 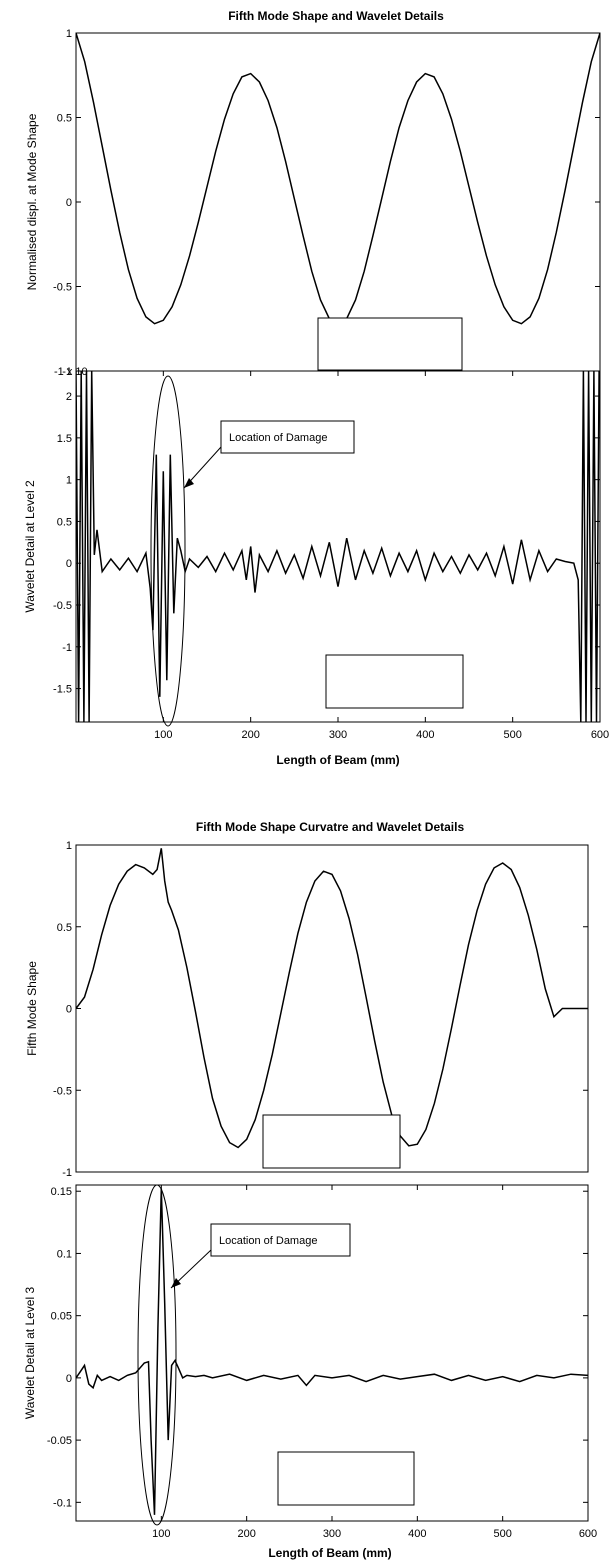 I want to click on y-tick-label: 1.5, so click(x=64, y=439).